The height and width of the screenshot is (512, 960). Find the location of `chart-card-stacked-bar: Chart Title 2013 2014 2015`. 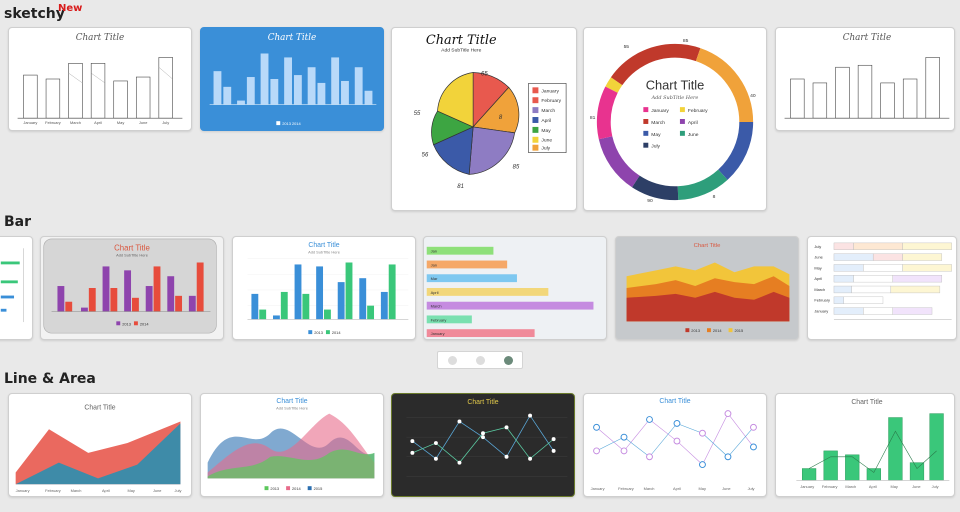

chart-card-stacked-bar: Chart Title 2013 2014 2015 is located at coordinates (707, 288).